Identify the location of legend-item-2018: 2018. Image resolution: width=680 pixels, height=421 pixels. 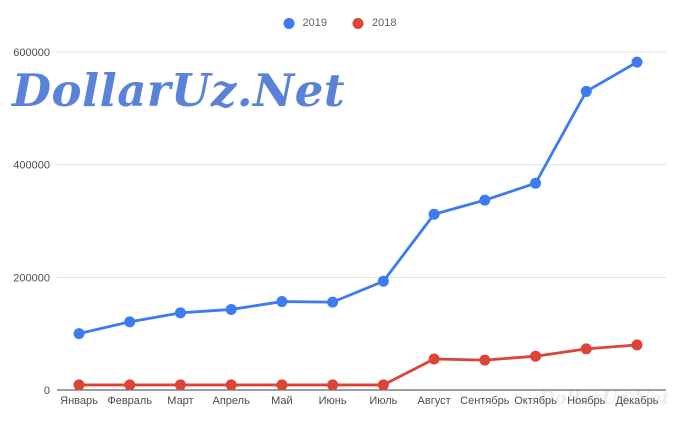
(374, 23).